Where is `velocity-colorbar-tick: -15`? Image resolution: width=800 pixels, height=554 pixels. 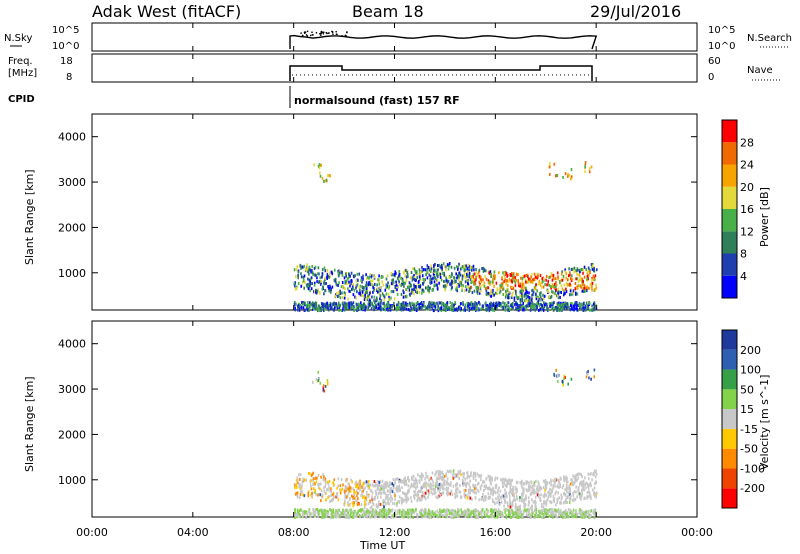 velocity-colorbar-tick: -15 is located at coordinates (749, 429).